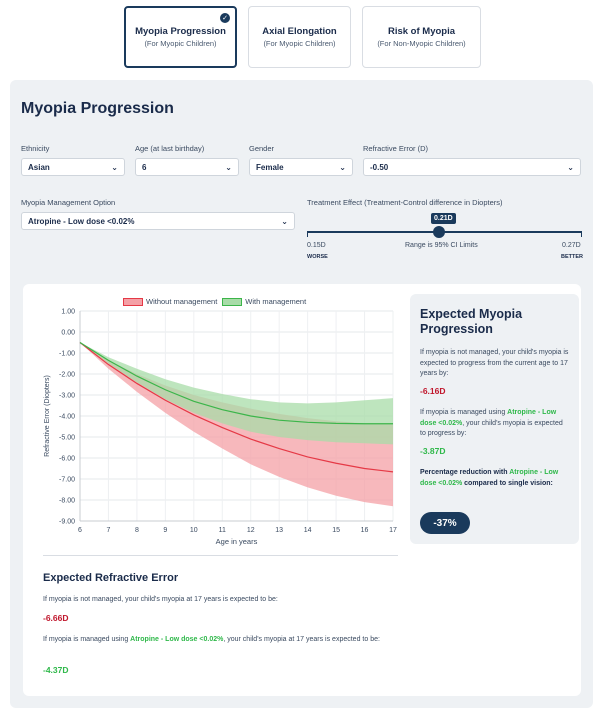 The image size is (601, 714). What do you see at coordinates (144, 167) in the screenshot?
I see `age-value: 6` at bounding box center [144, 167].